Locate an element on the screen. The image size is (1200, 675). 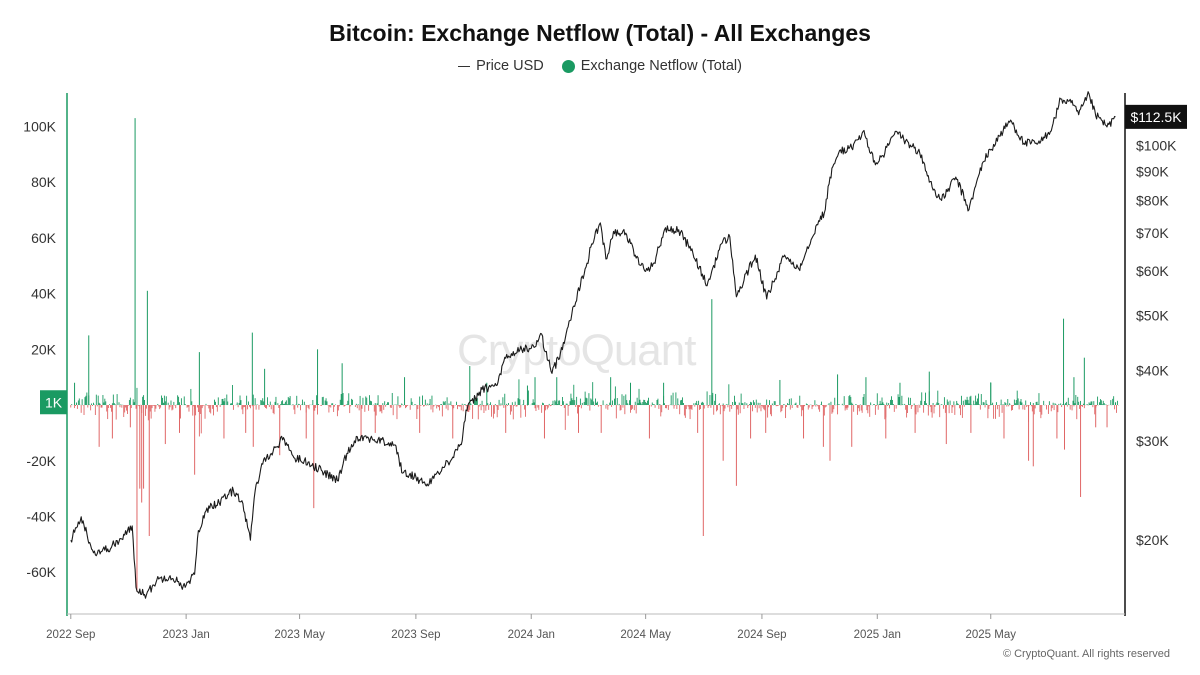
right-tick-label: $90K is located at coordinates (1152, 172).